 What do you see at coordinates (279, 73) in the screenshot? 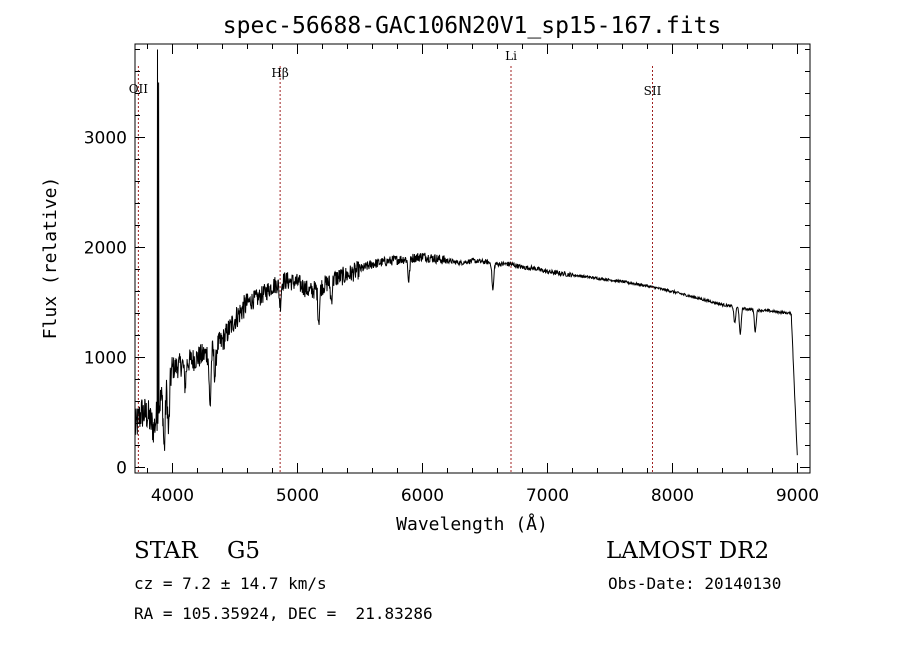
I see `line-label-1: Hβ` at bounding box center [279, 73].